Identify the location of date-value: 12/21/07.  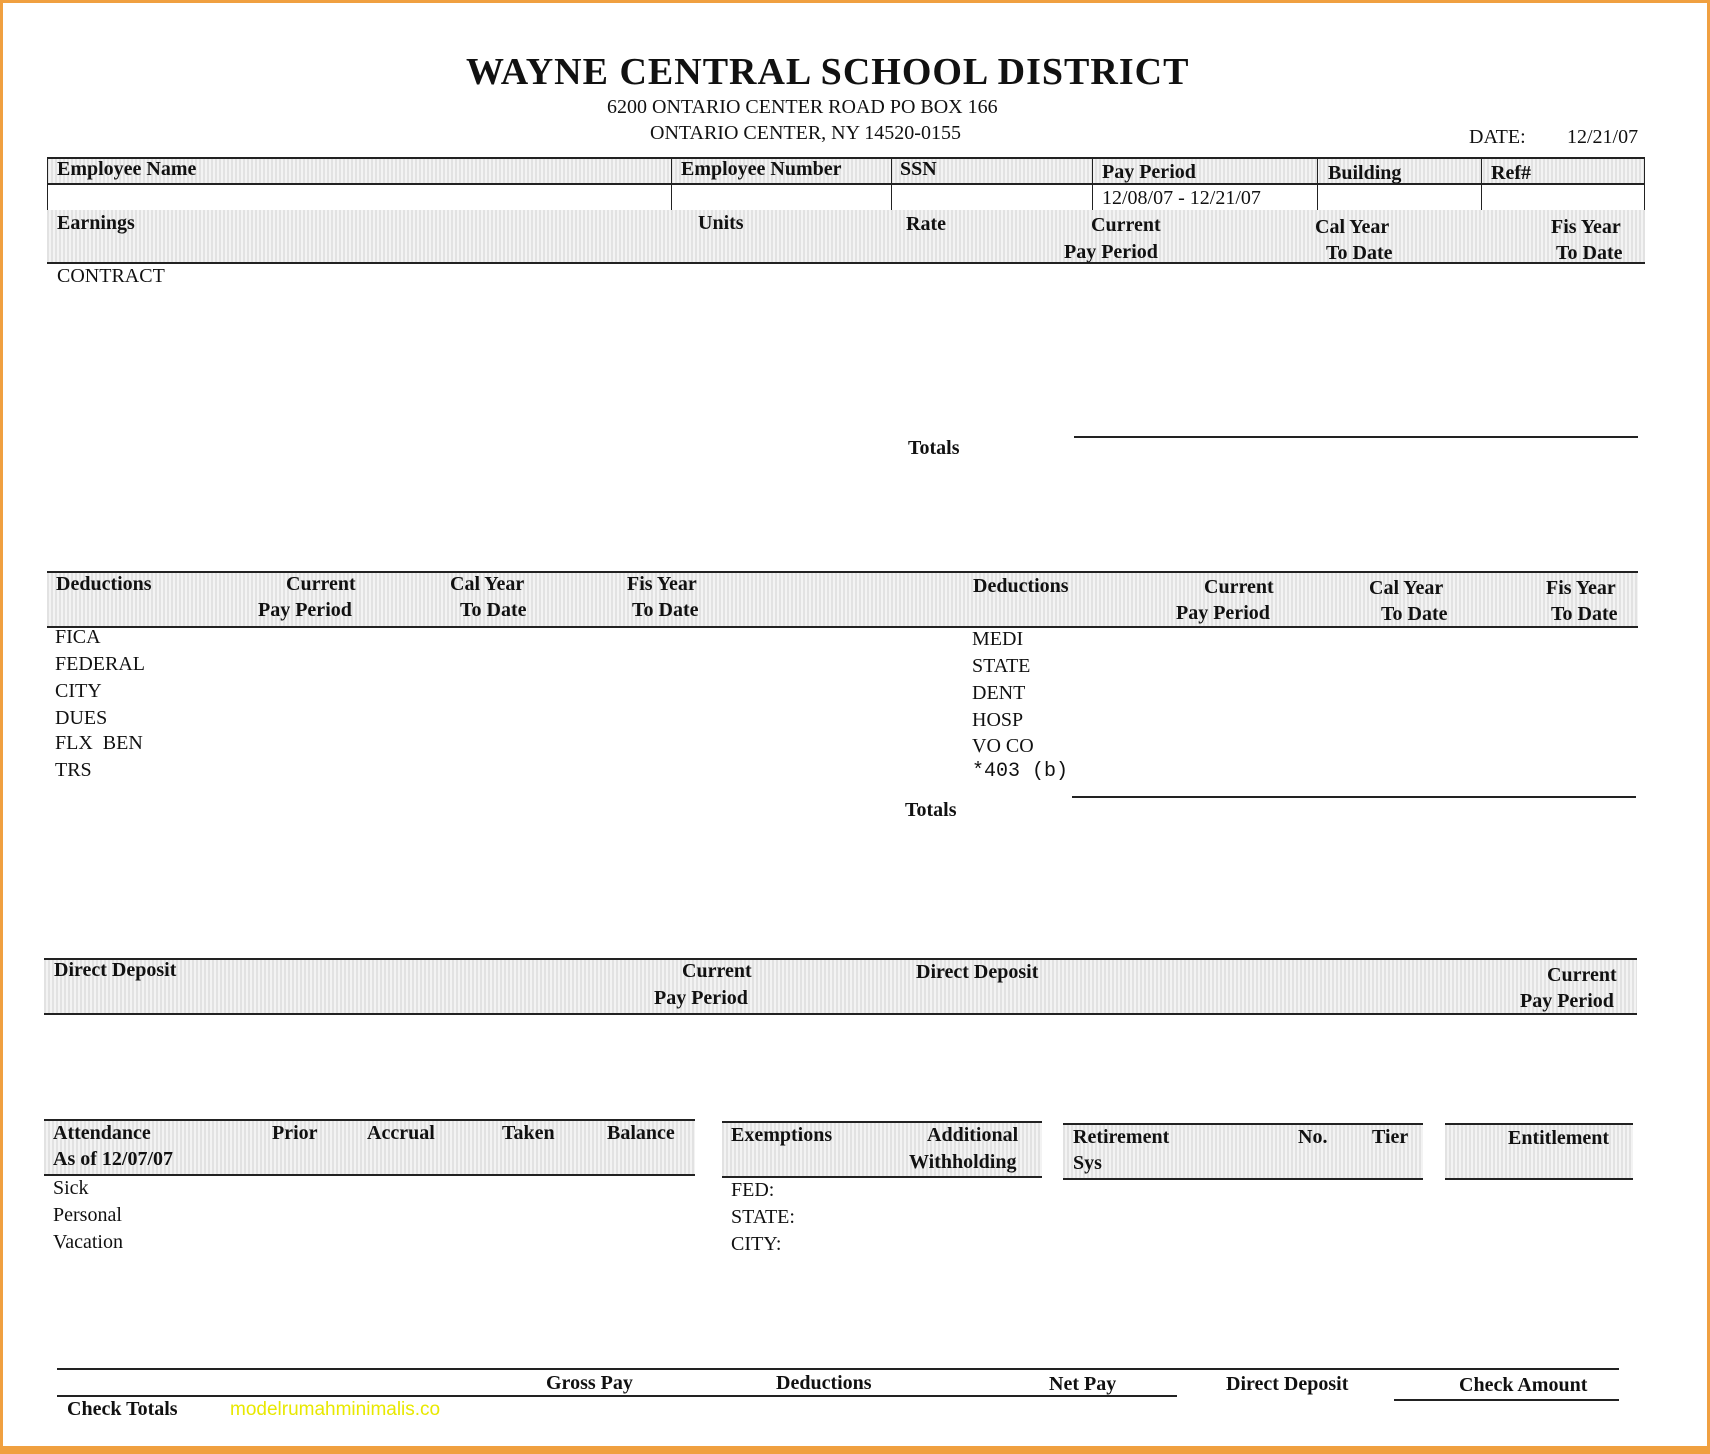
(1603, 137).